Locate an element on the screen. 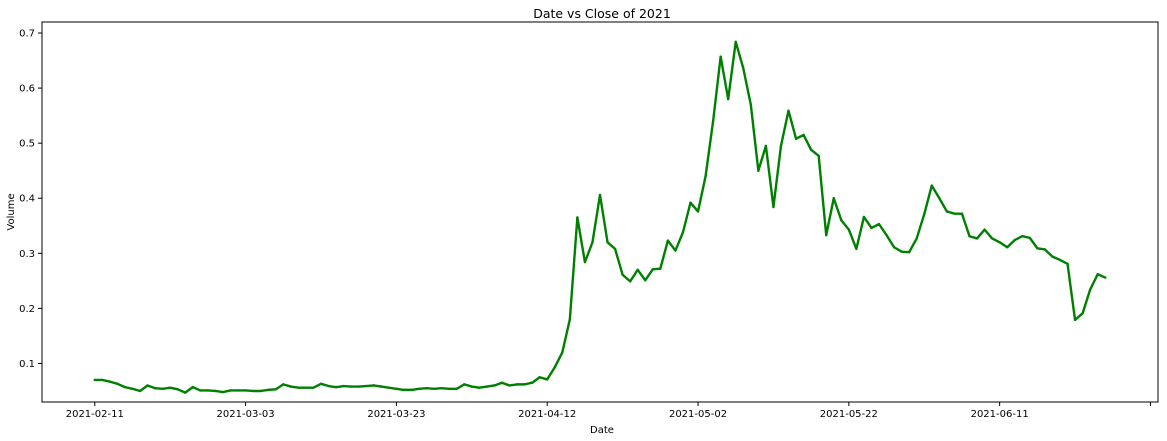  x-tick-label: 2021-05-02 is located at coordinates (698, 414).